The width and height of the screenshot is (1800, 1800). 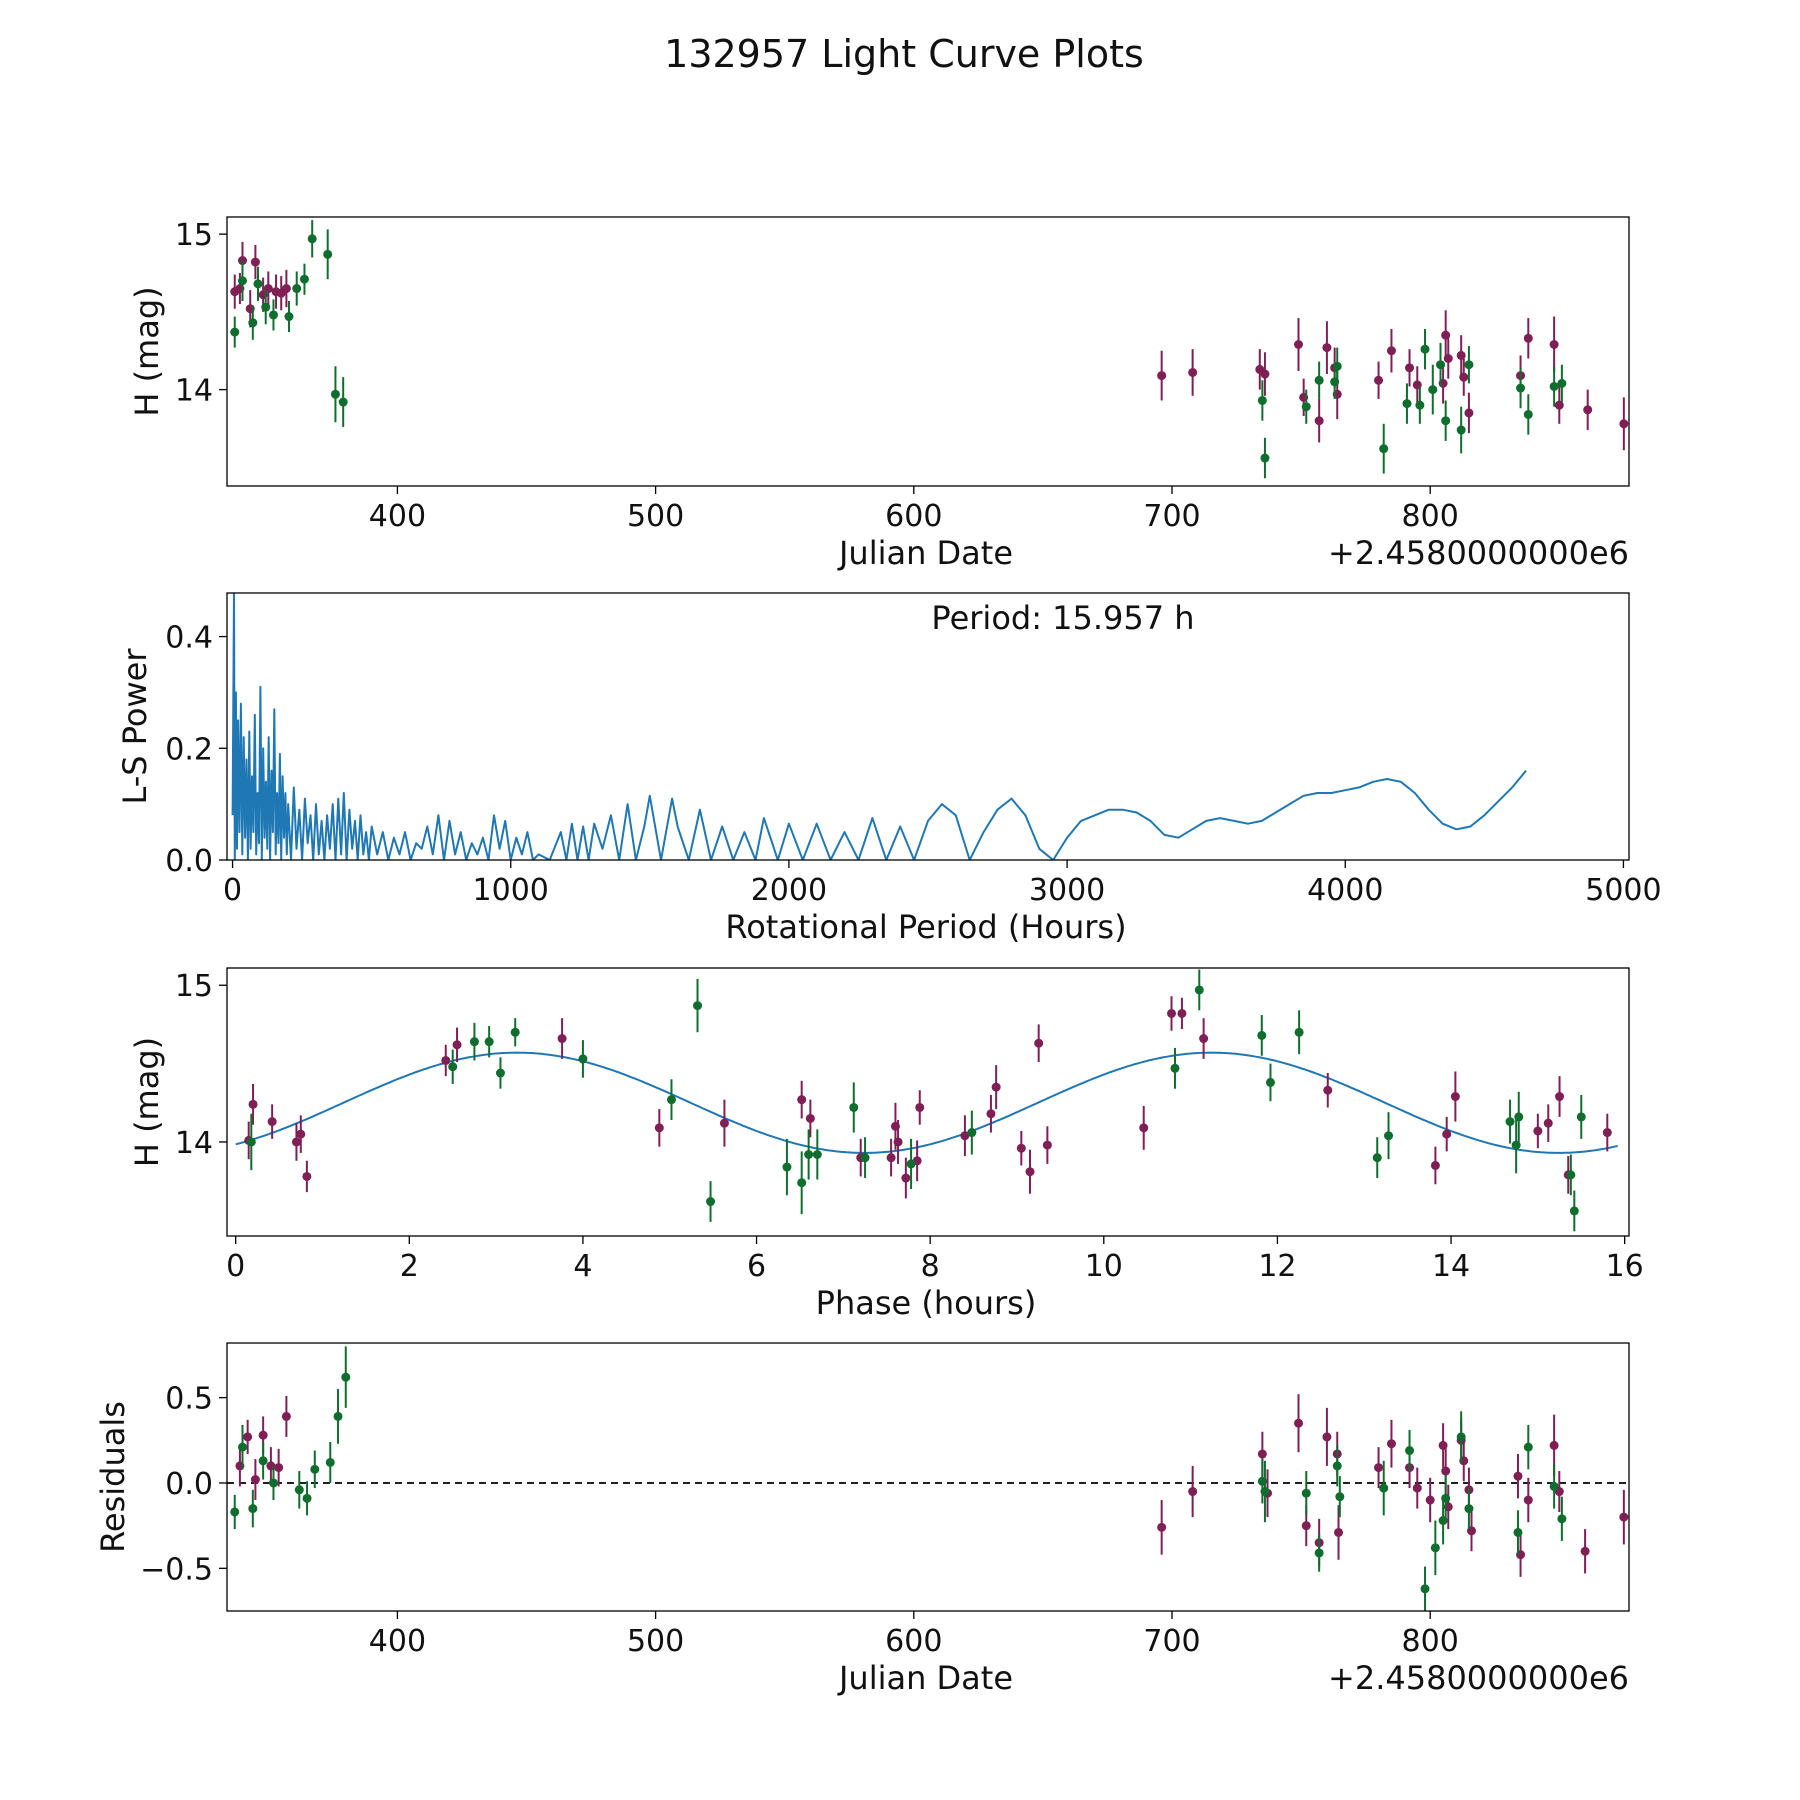 I want to click on model-fit-curve, so click(x=926, y=1102).